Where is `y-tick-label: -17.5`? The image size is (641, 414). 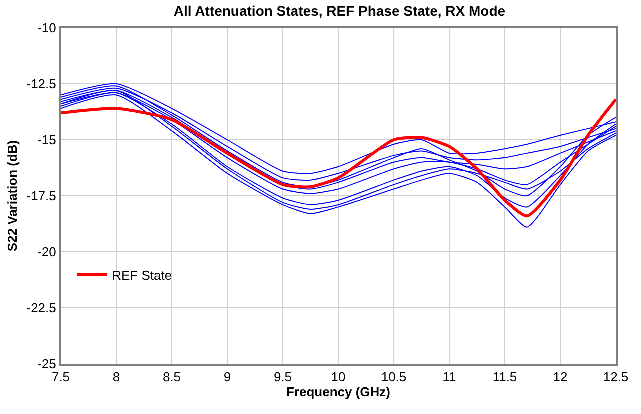
y-tick-label: -17.5 is located at coordinates (41, 196).